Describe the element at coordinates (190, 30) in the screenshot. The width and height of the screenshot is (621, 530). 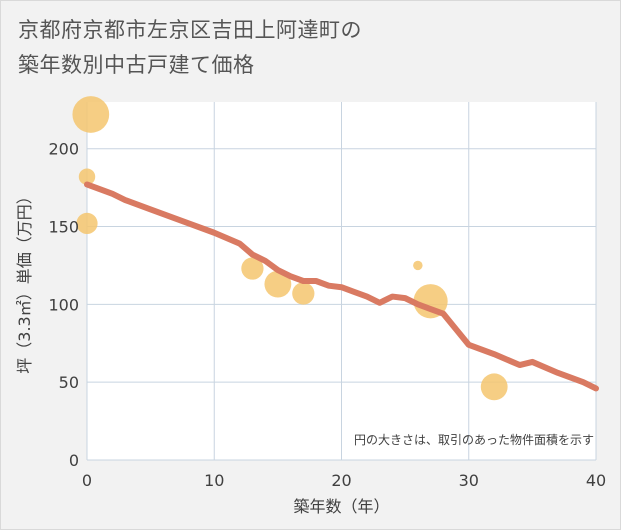
I see `chart-title-line-1: 京都府京都市左京区吉田上阿達町の` at that location.